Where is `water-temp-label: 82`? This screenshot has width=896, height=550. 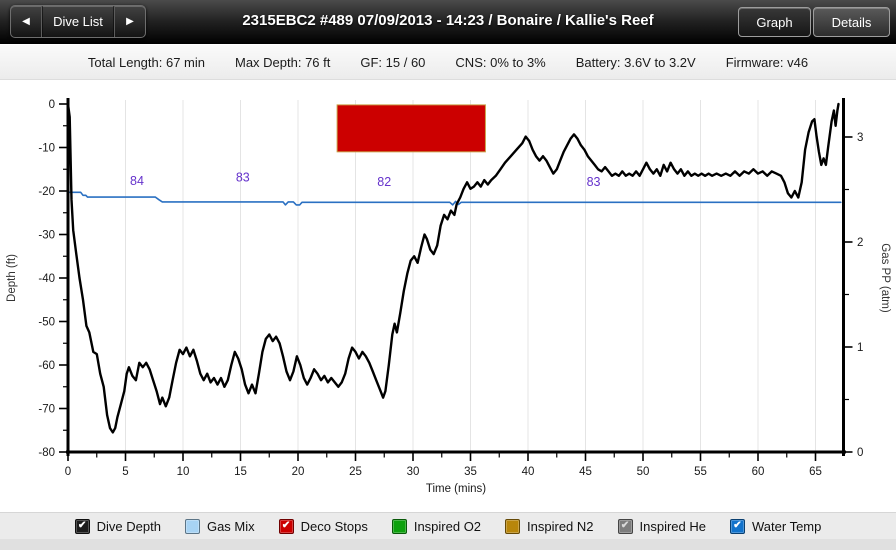 water-temp-label: 82 is located at coordinates (384, 182).